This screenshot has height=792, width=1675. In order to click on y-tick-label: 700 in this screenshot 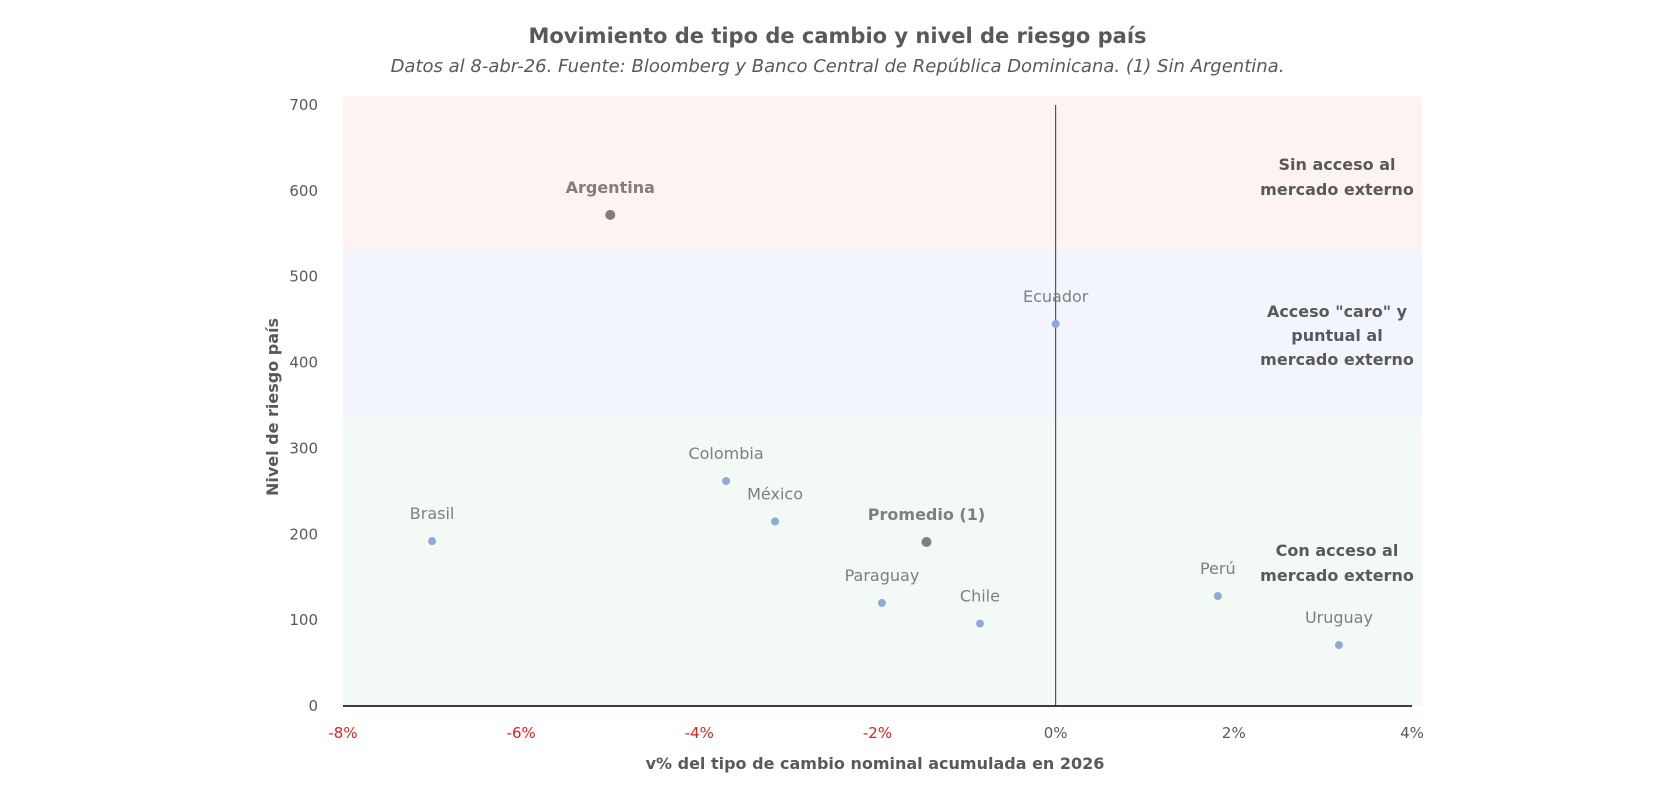, I will do `click(303, 105)`.